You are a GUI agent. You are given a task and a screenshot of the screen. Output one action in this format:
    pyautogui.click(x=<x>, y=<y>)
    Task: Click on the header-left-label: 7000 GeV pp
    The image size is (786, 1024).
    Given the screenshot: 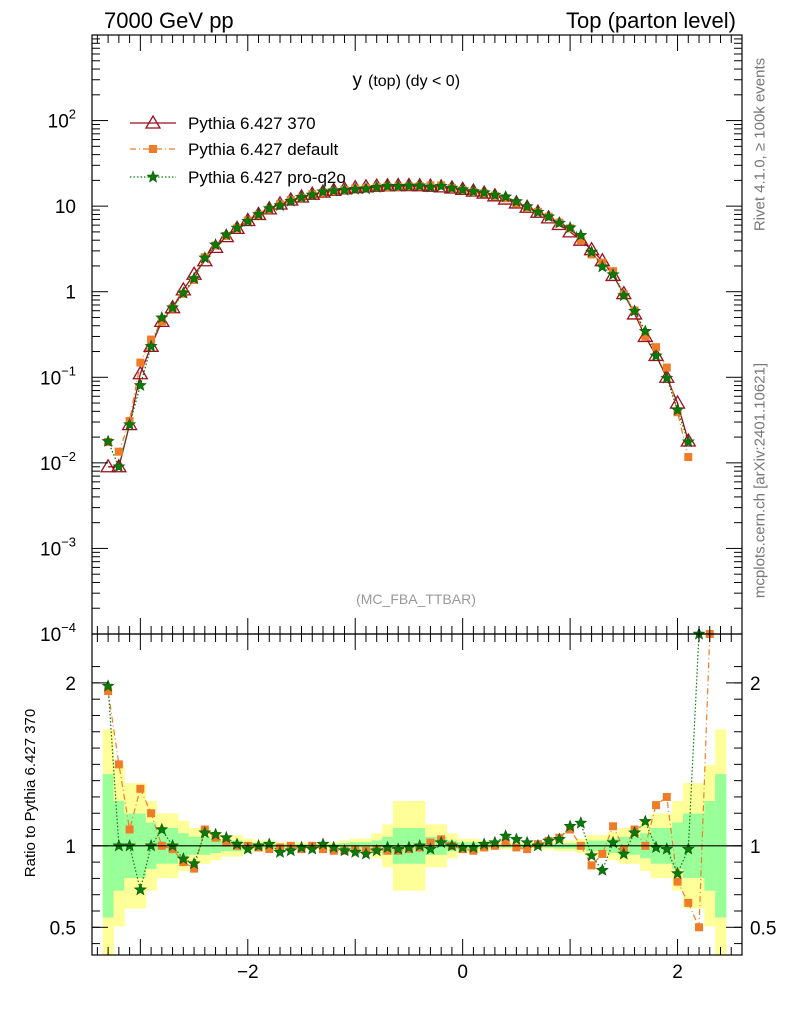 What is the action you would take?
    pyautogui.click(x=169, y=20)
    